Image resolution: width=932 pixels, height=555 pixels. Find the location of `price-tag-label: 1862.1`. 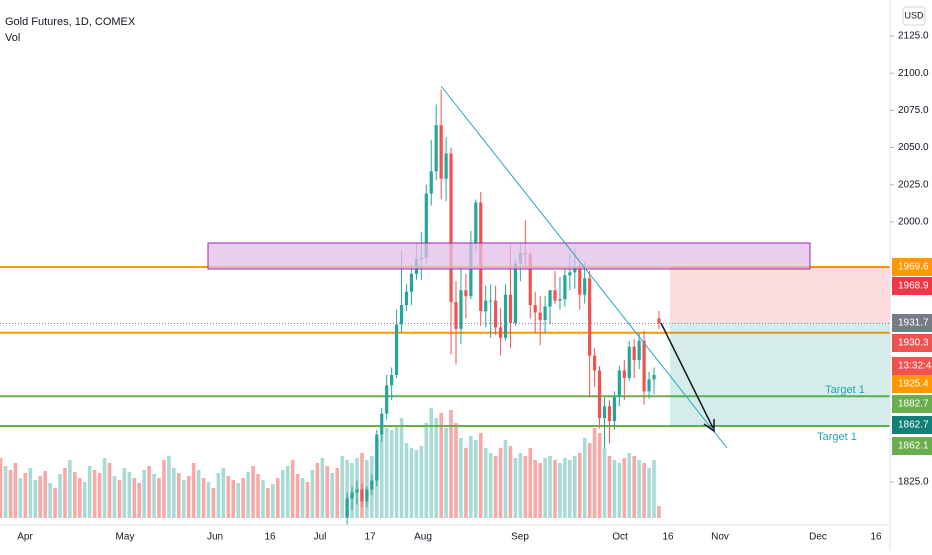

price-tag-label: 1862.1 is located at coordinates (913, 446).